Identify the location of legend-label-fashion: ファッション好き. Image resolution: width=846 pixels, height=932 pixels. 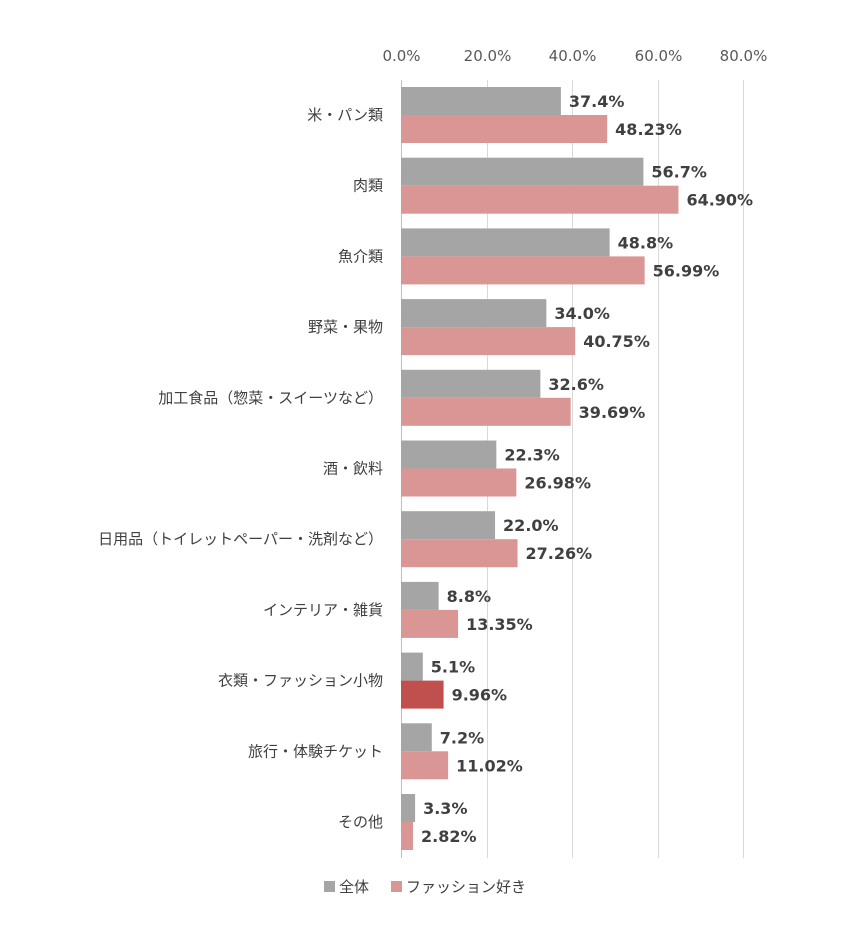
(466, 887).